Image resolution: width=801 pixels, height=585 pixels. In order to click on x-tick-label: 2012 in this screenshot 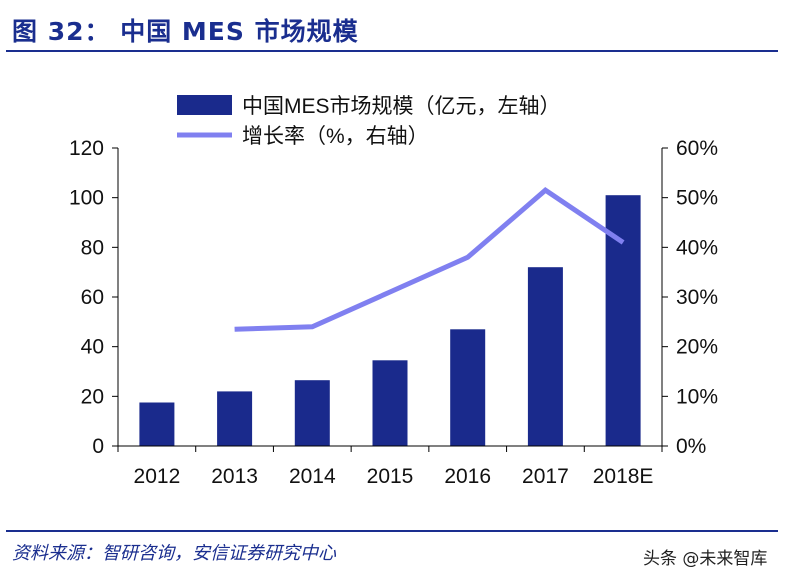, I will do `click(157, 476)`.